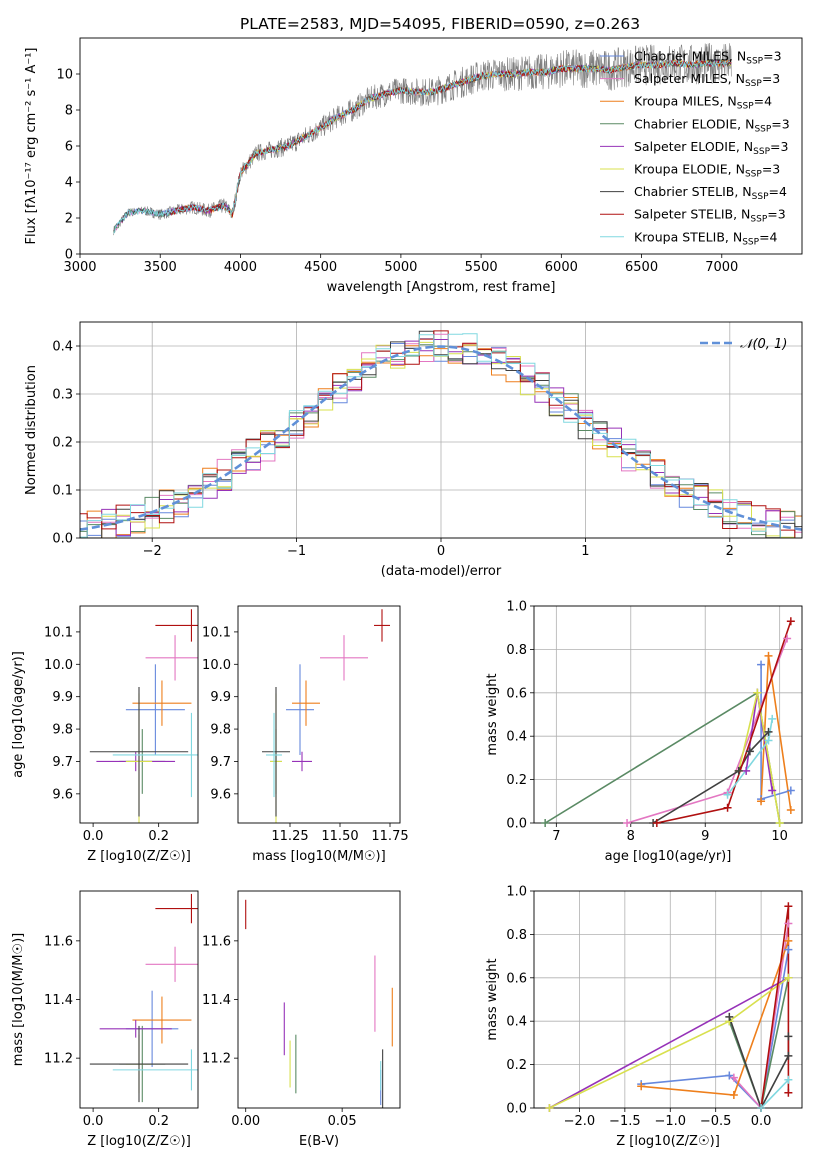  I want to click on y-axis-label: Flux [fλ10⁻¹⁷ erg cm⁻² s⁻¹ A⁻¹], so click(31, 146).